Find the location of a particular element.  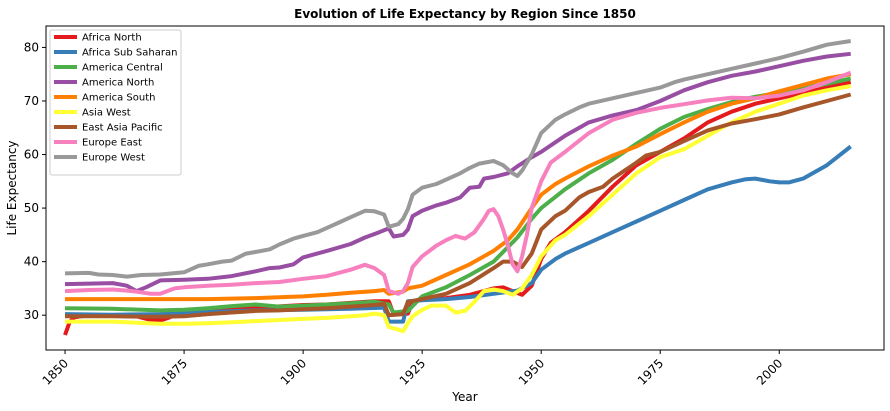

x-tick-label: 1850 is located at coordinates (55, 371).